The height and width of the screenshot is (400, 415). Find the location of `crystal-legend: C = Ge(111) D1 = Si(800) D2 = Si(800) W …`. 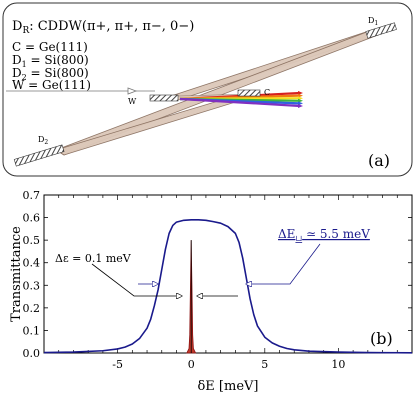

crystal-legend: C = Ge(111) D1 = Si(800) D2 = Si(800) W … is located at coordinates (51, 66).